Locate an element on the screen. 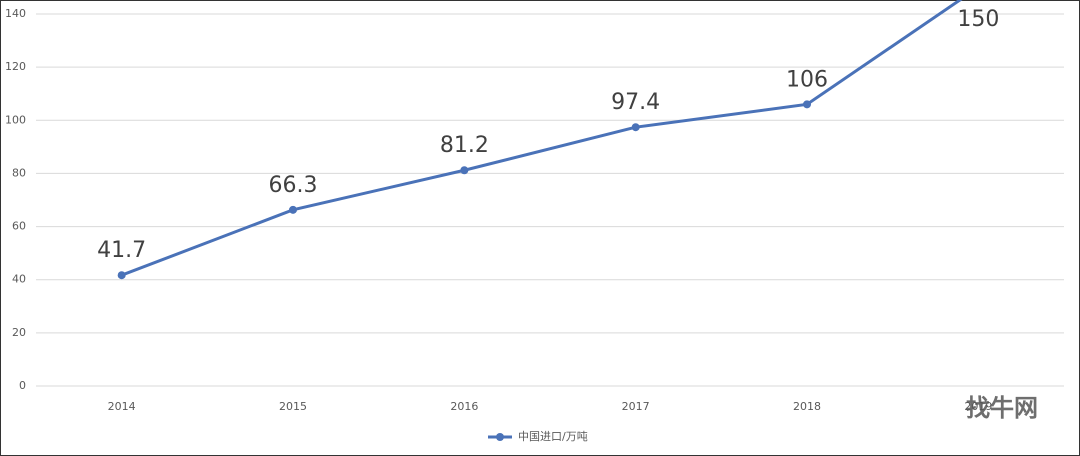  x-tick-label: 2017 is located at coordinates (636, 406).